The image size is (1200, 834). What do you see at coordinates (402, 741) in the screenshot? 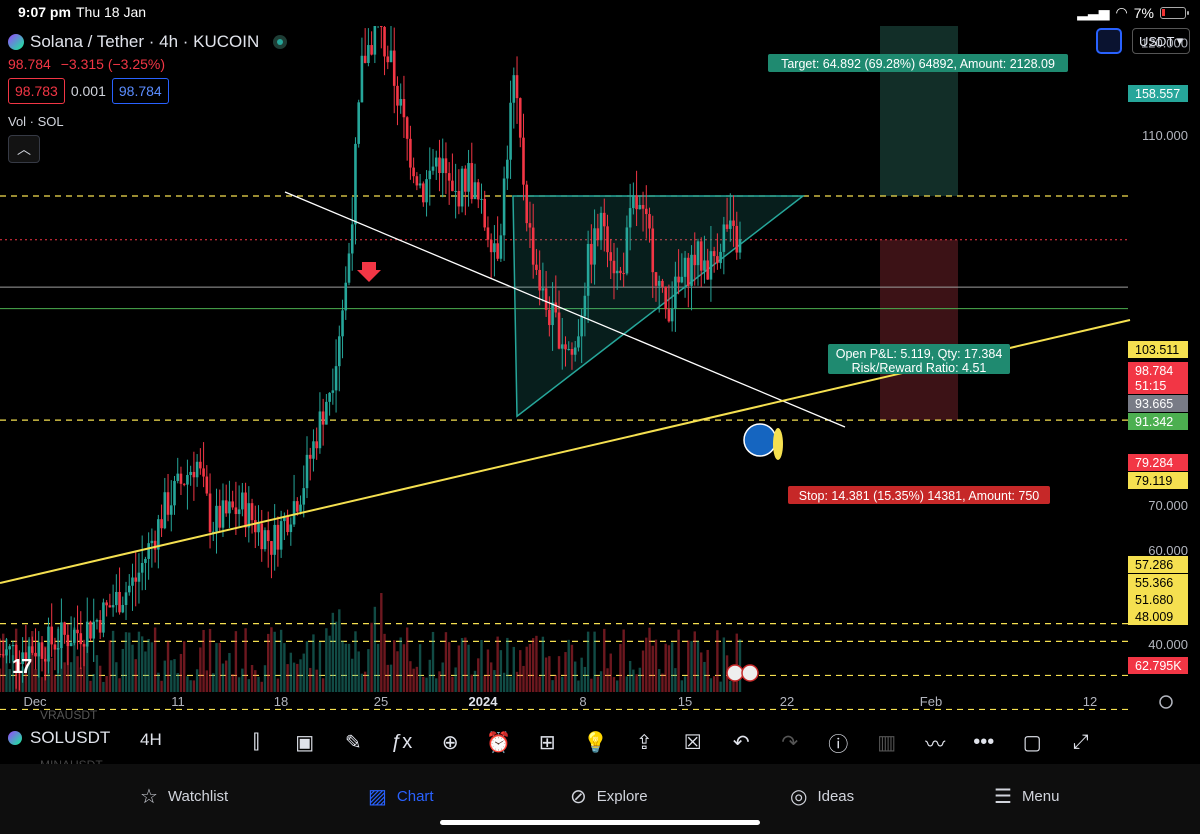
I see `indicator-icon: ƒx` at bounding box center [402, 741].